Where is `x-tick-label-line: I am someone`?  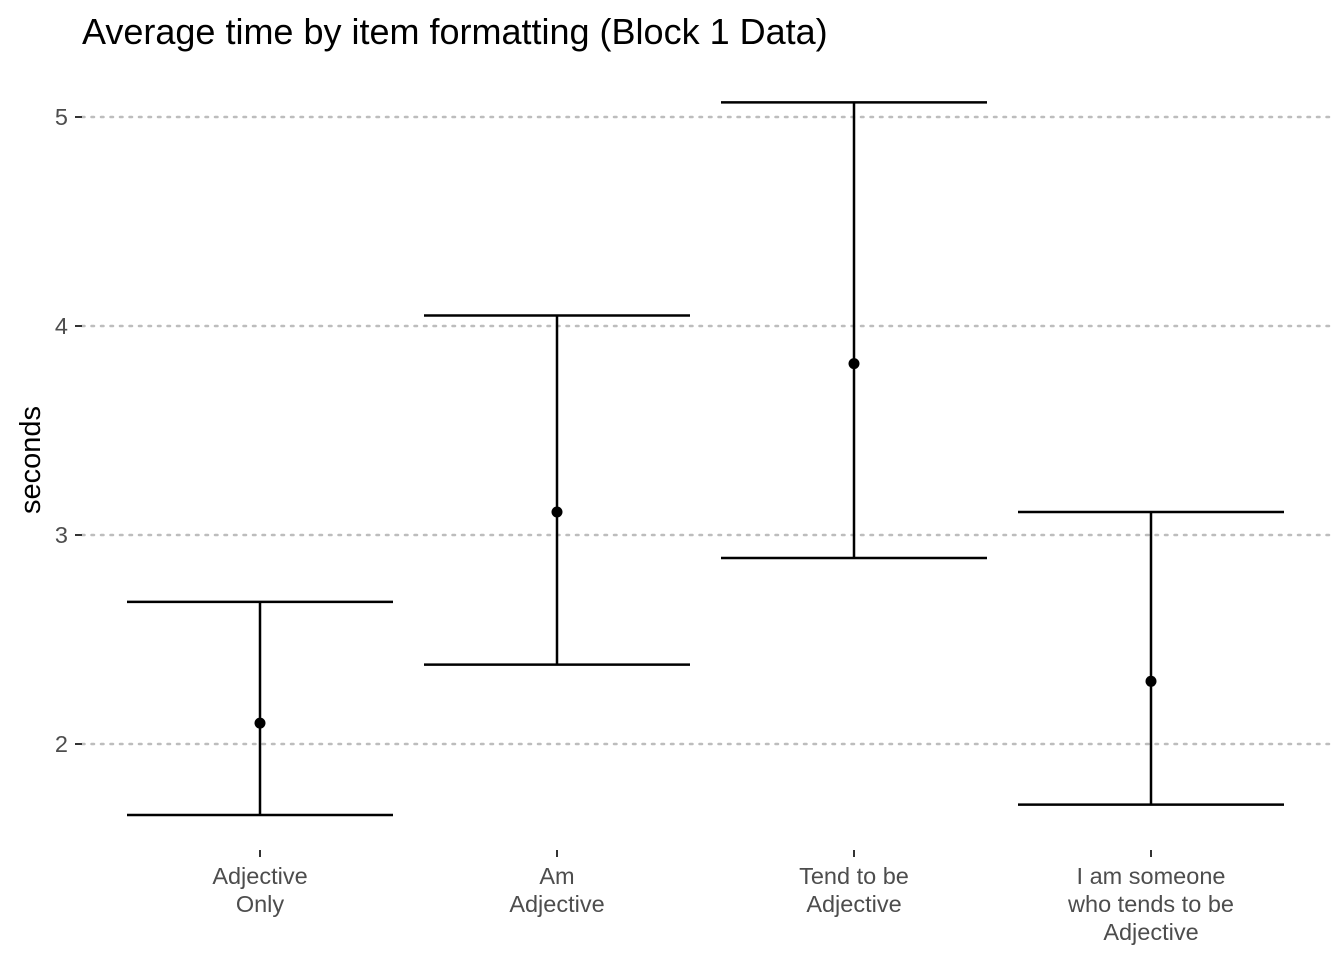
x-tick-label-line: I am someone is located at coordinates (1151, 876).